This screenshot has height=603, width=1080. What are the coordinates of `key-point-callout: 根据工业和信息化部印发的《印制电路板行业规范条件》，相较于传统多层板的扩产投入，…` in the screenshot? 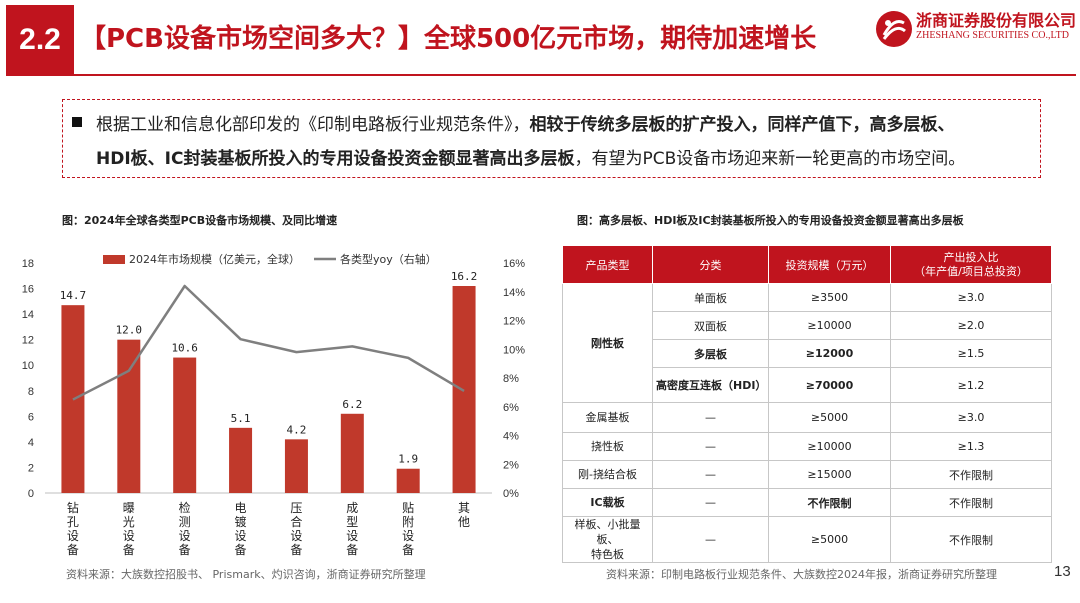 It's located at (551, 138).